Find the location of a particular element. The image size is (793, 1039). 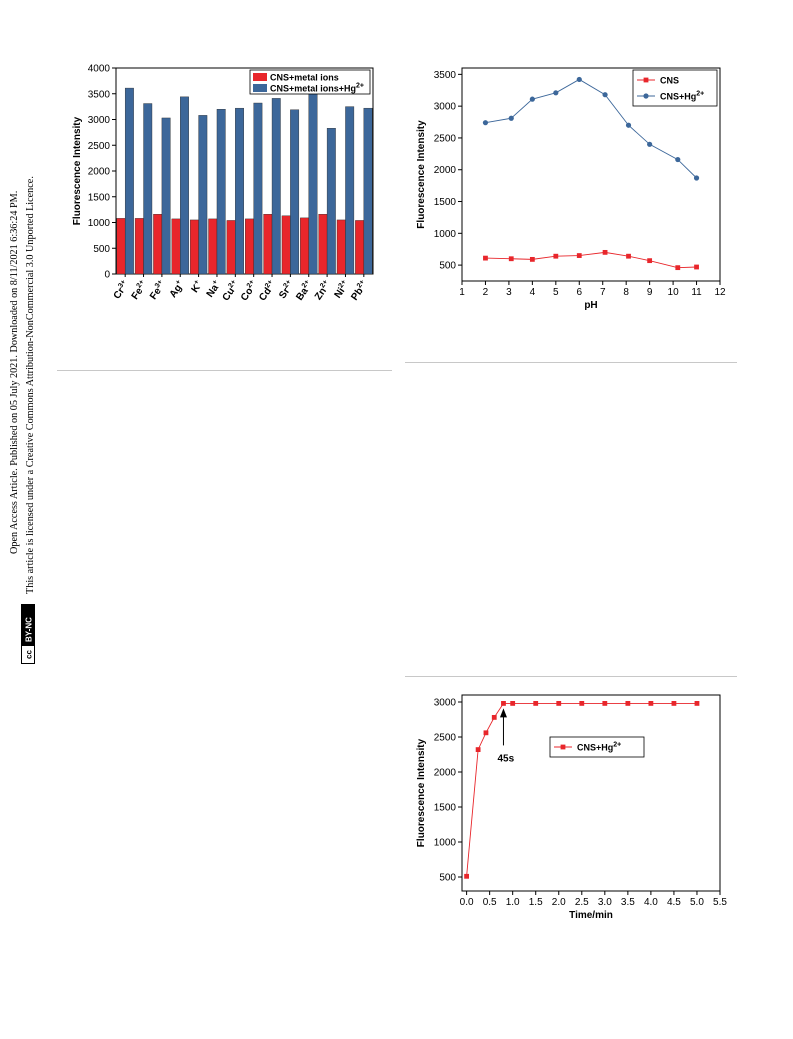

x-tick-label: 5.0 is located at coordinates (697, 902).